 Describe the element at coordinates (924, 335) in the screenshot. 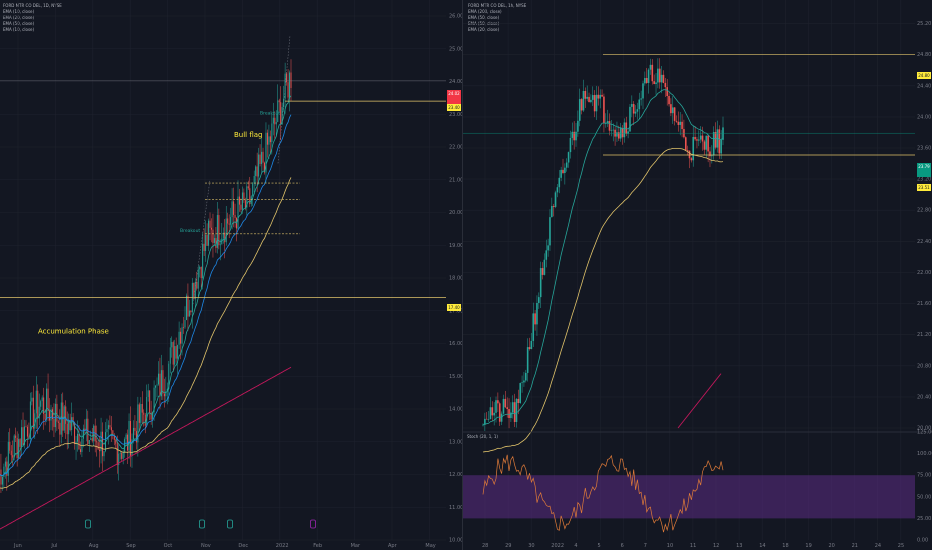

I see `price-tick-label: 21.20` at that location.